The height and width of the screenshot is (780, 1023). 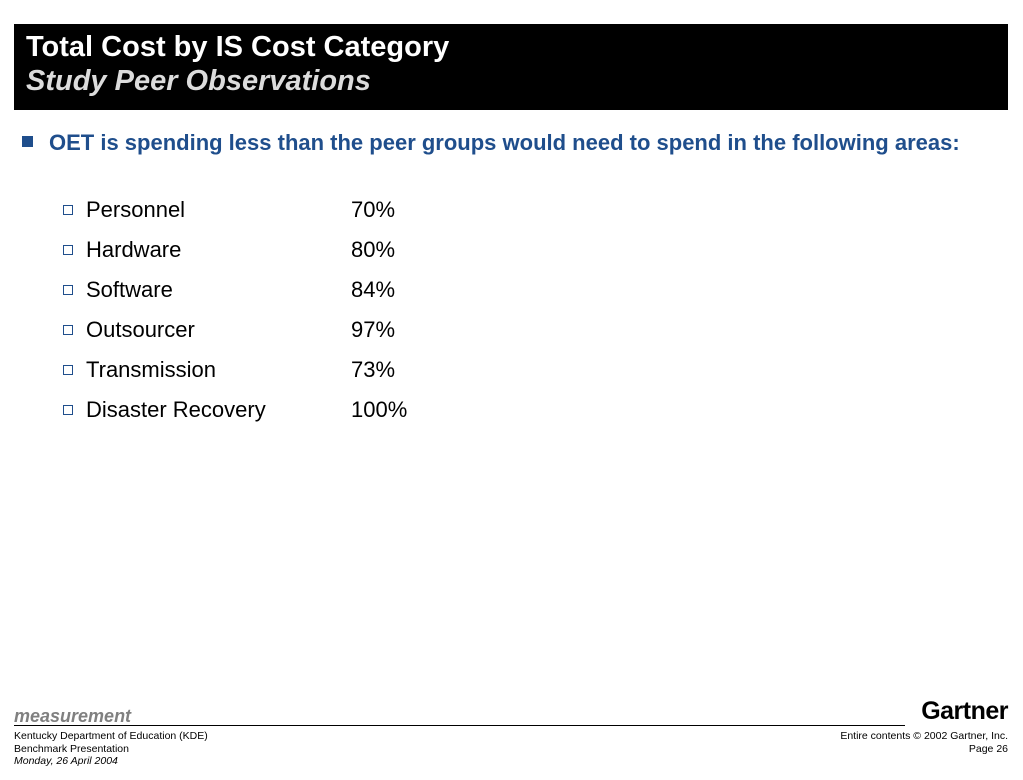 What do you see at coordinates (988, 748) in the screenshot?
I see `page-number: Page 26` at bounding box center [988, 748].